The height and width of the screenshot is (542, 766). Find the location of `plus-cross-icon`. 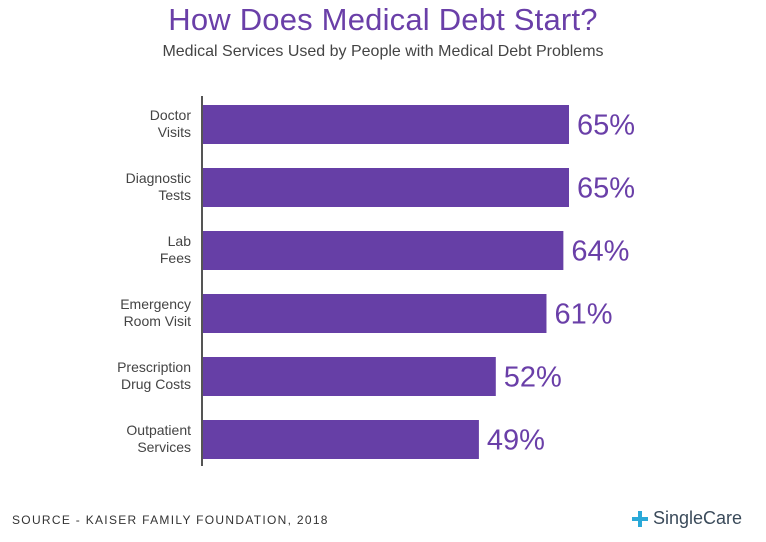

plus-cross-icon is located at coordinates (639, 518).